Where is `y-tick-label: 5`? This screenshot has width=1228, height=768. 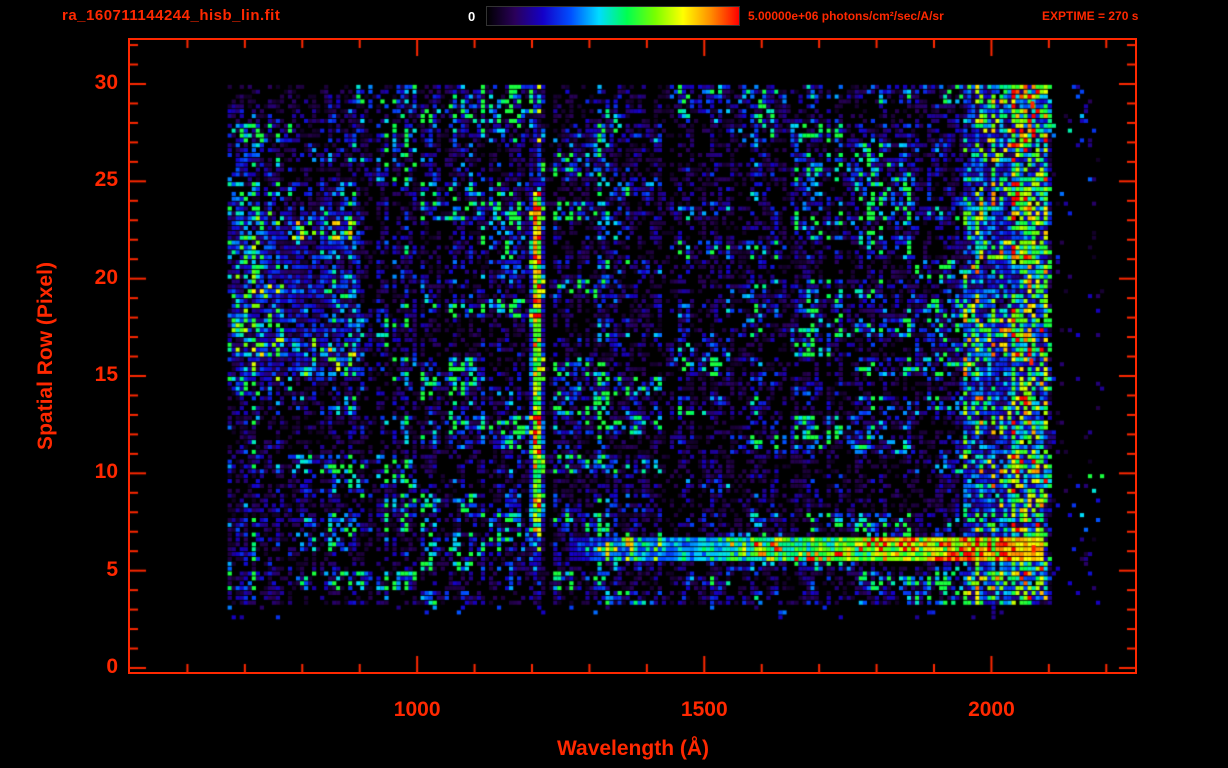
y-tick-label: 5 is located at coordinates (112, 569).